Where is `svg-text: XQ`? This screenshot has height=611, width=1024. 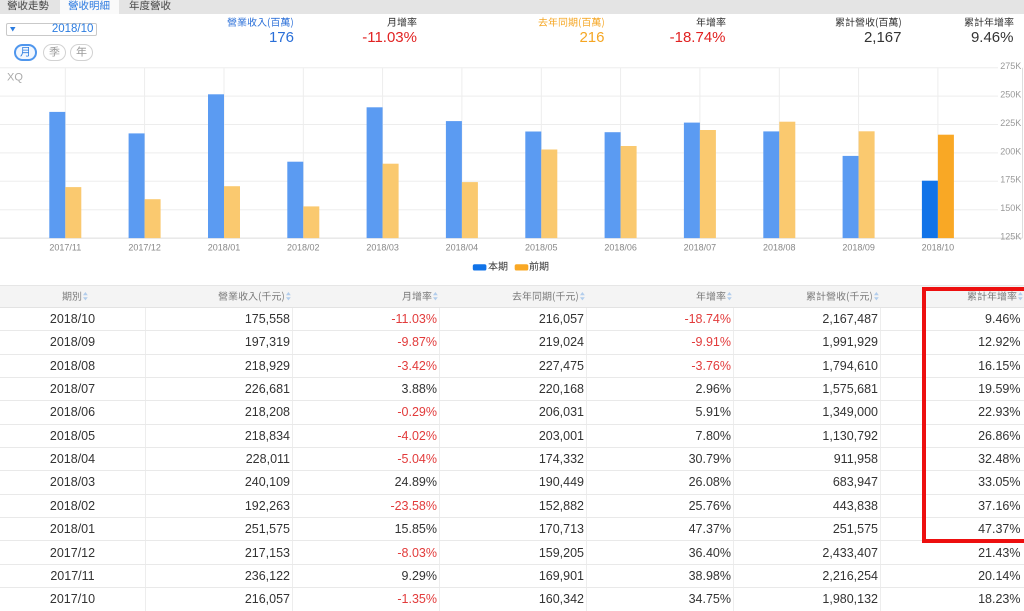 svg-text: XQ is located at coordinates (15, 78).